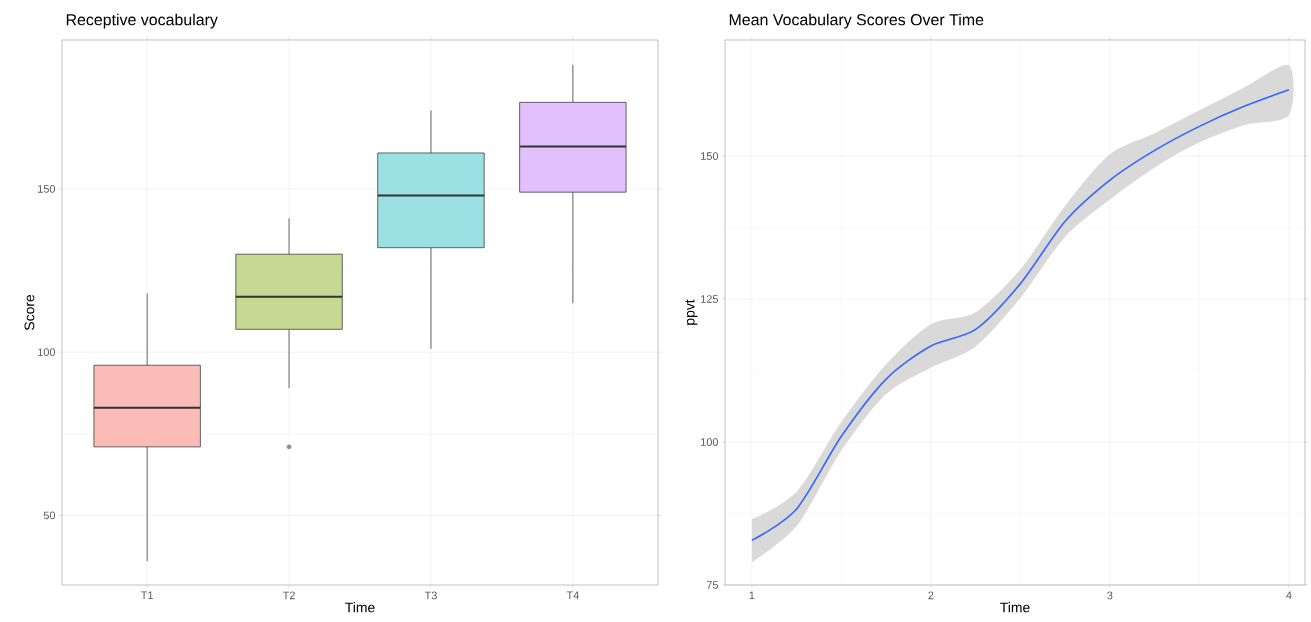 The width and height of the screenshot is (1311, 622). I want to click on x-tick-label: 1, so click(752, 595).